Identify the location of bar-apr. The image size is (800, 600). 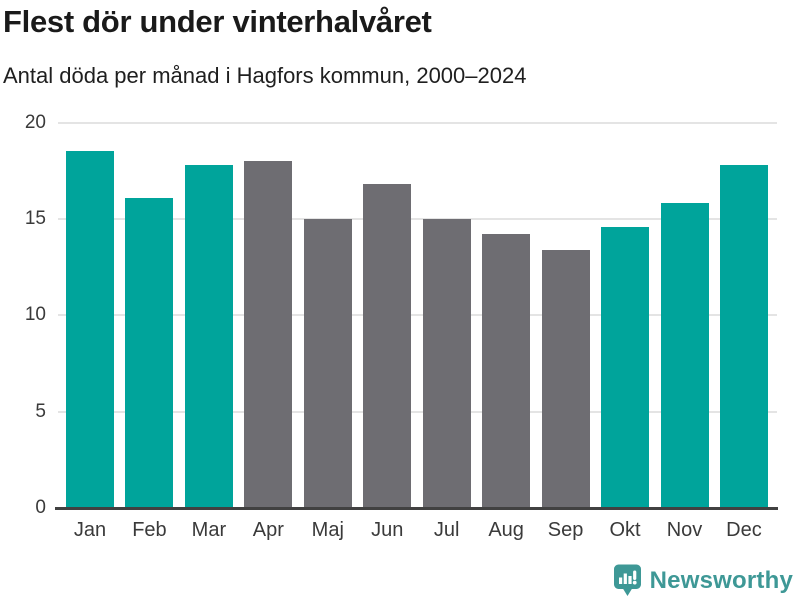
(268, 334).